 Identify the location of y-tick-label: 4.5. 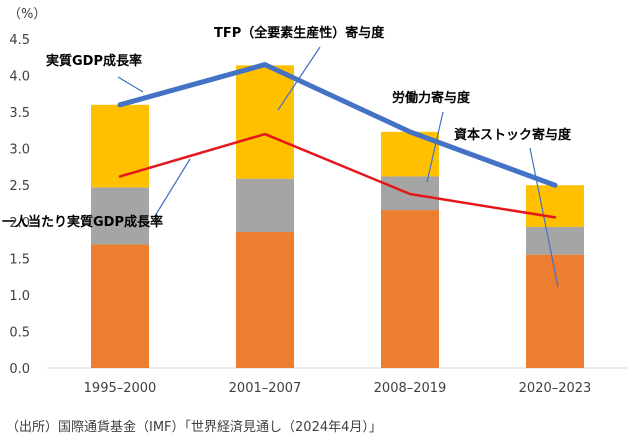
(19, 40).